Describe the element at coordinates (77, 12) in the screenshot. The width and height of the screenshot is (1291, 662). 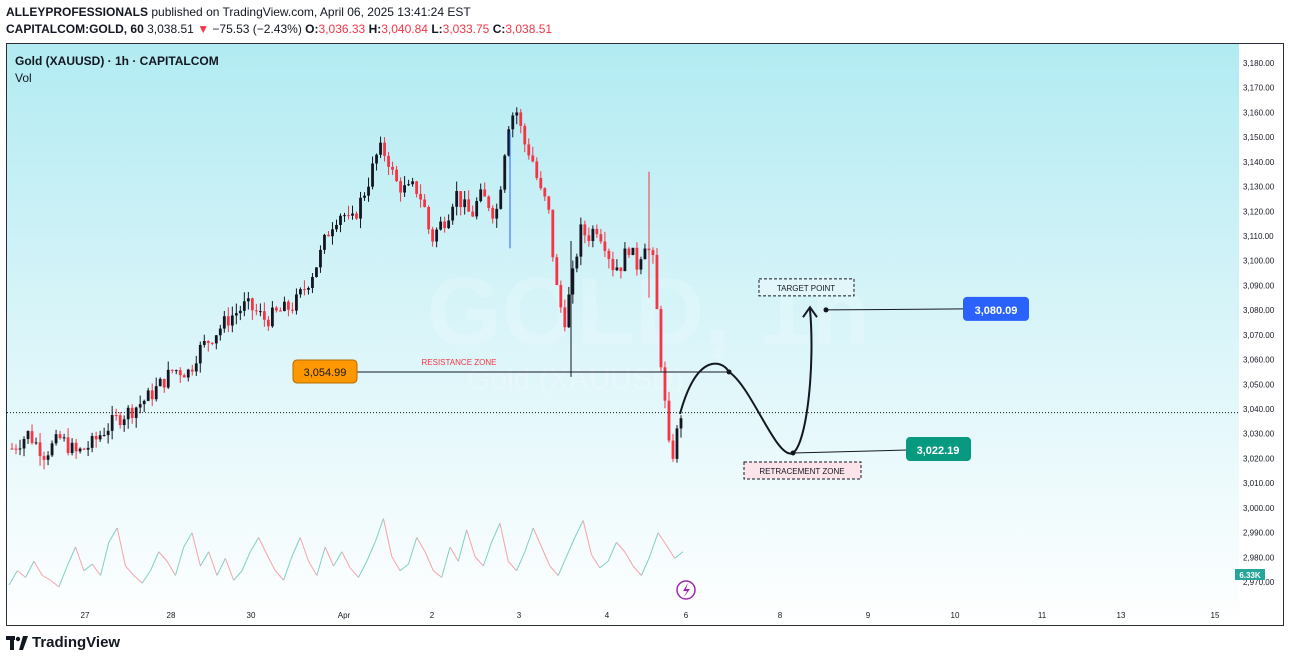
I see `author-name: ALLEYPROFESSIONALS` at that location.